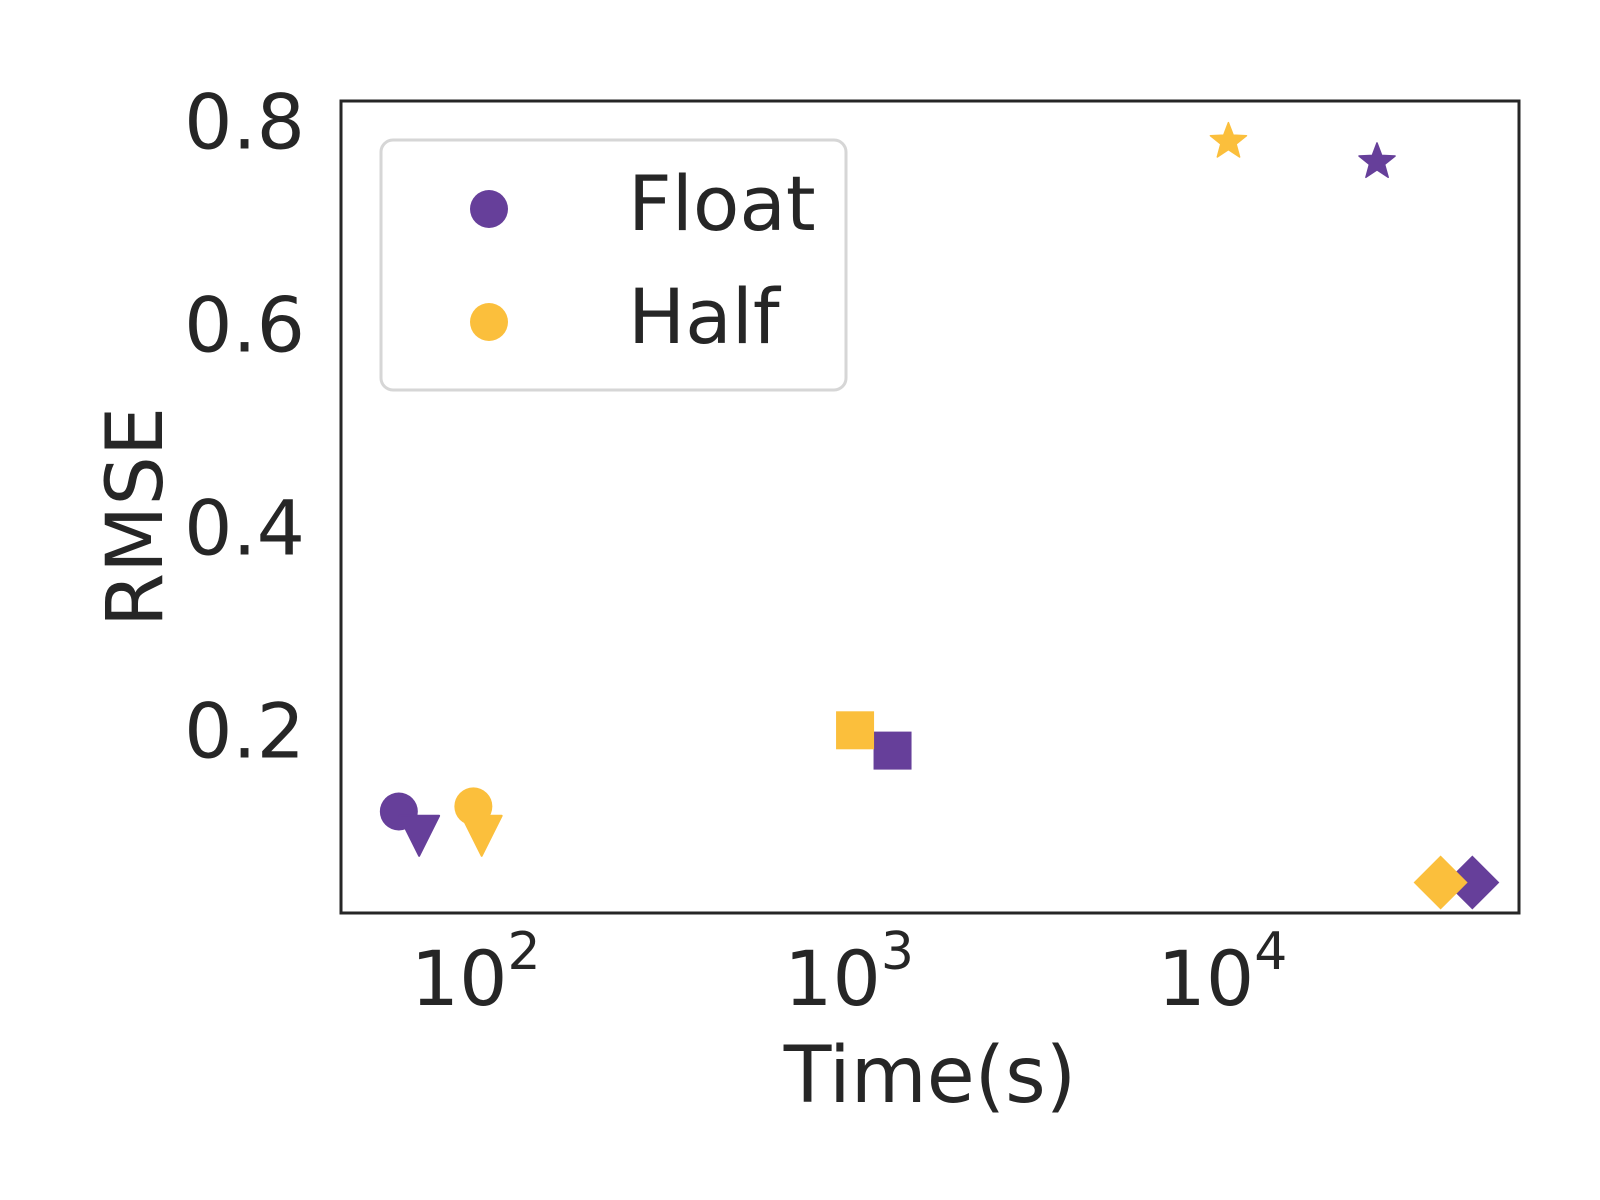 Image resolution: width=1600 pixels, height=1200 pixels. Describe the element at coordinates (613, 265) in the screenshot. I see `legend: Float Half` at that location.